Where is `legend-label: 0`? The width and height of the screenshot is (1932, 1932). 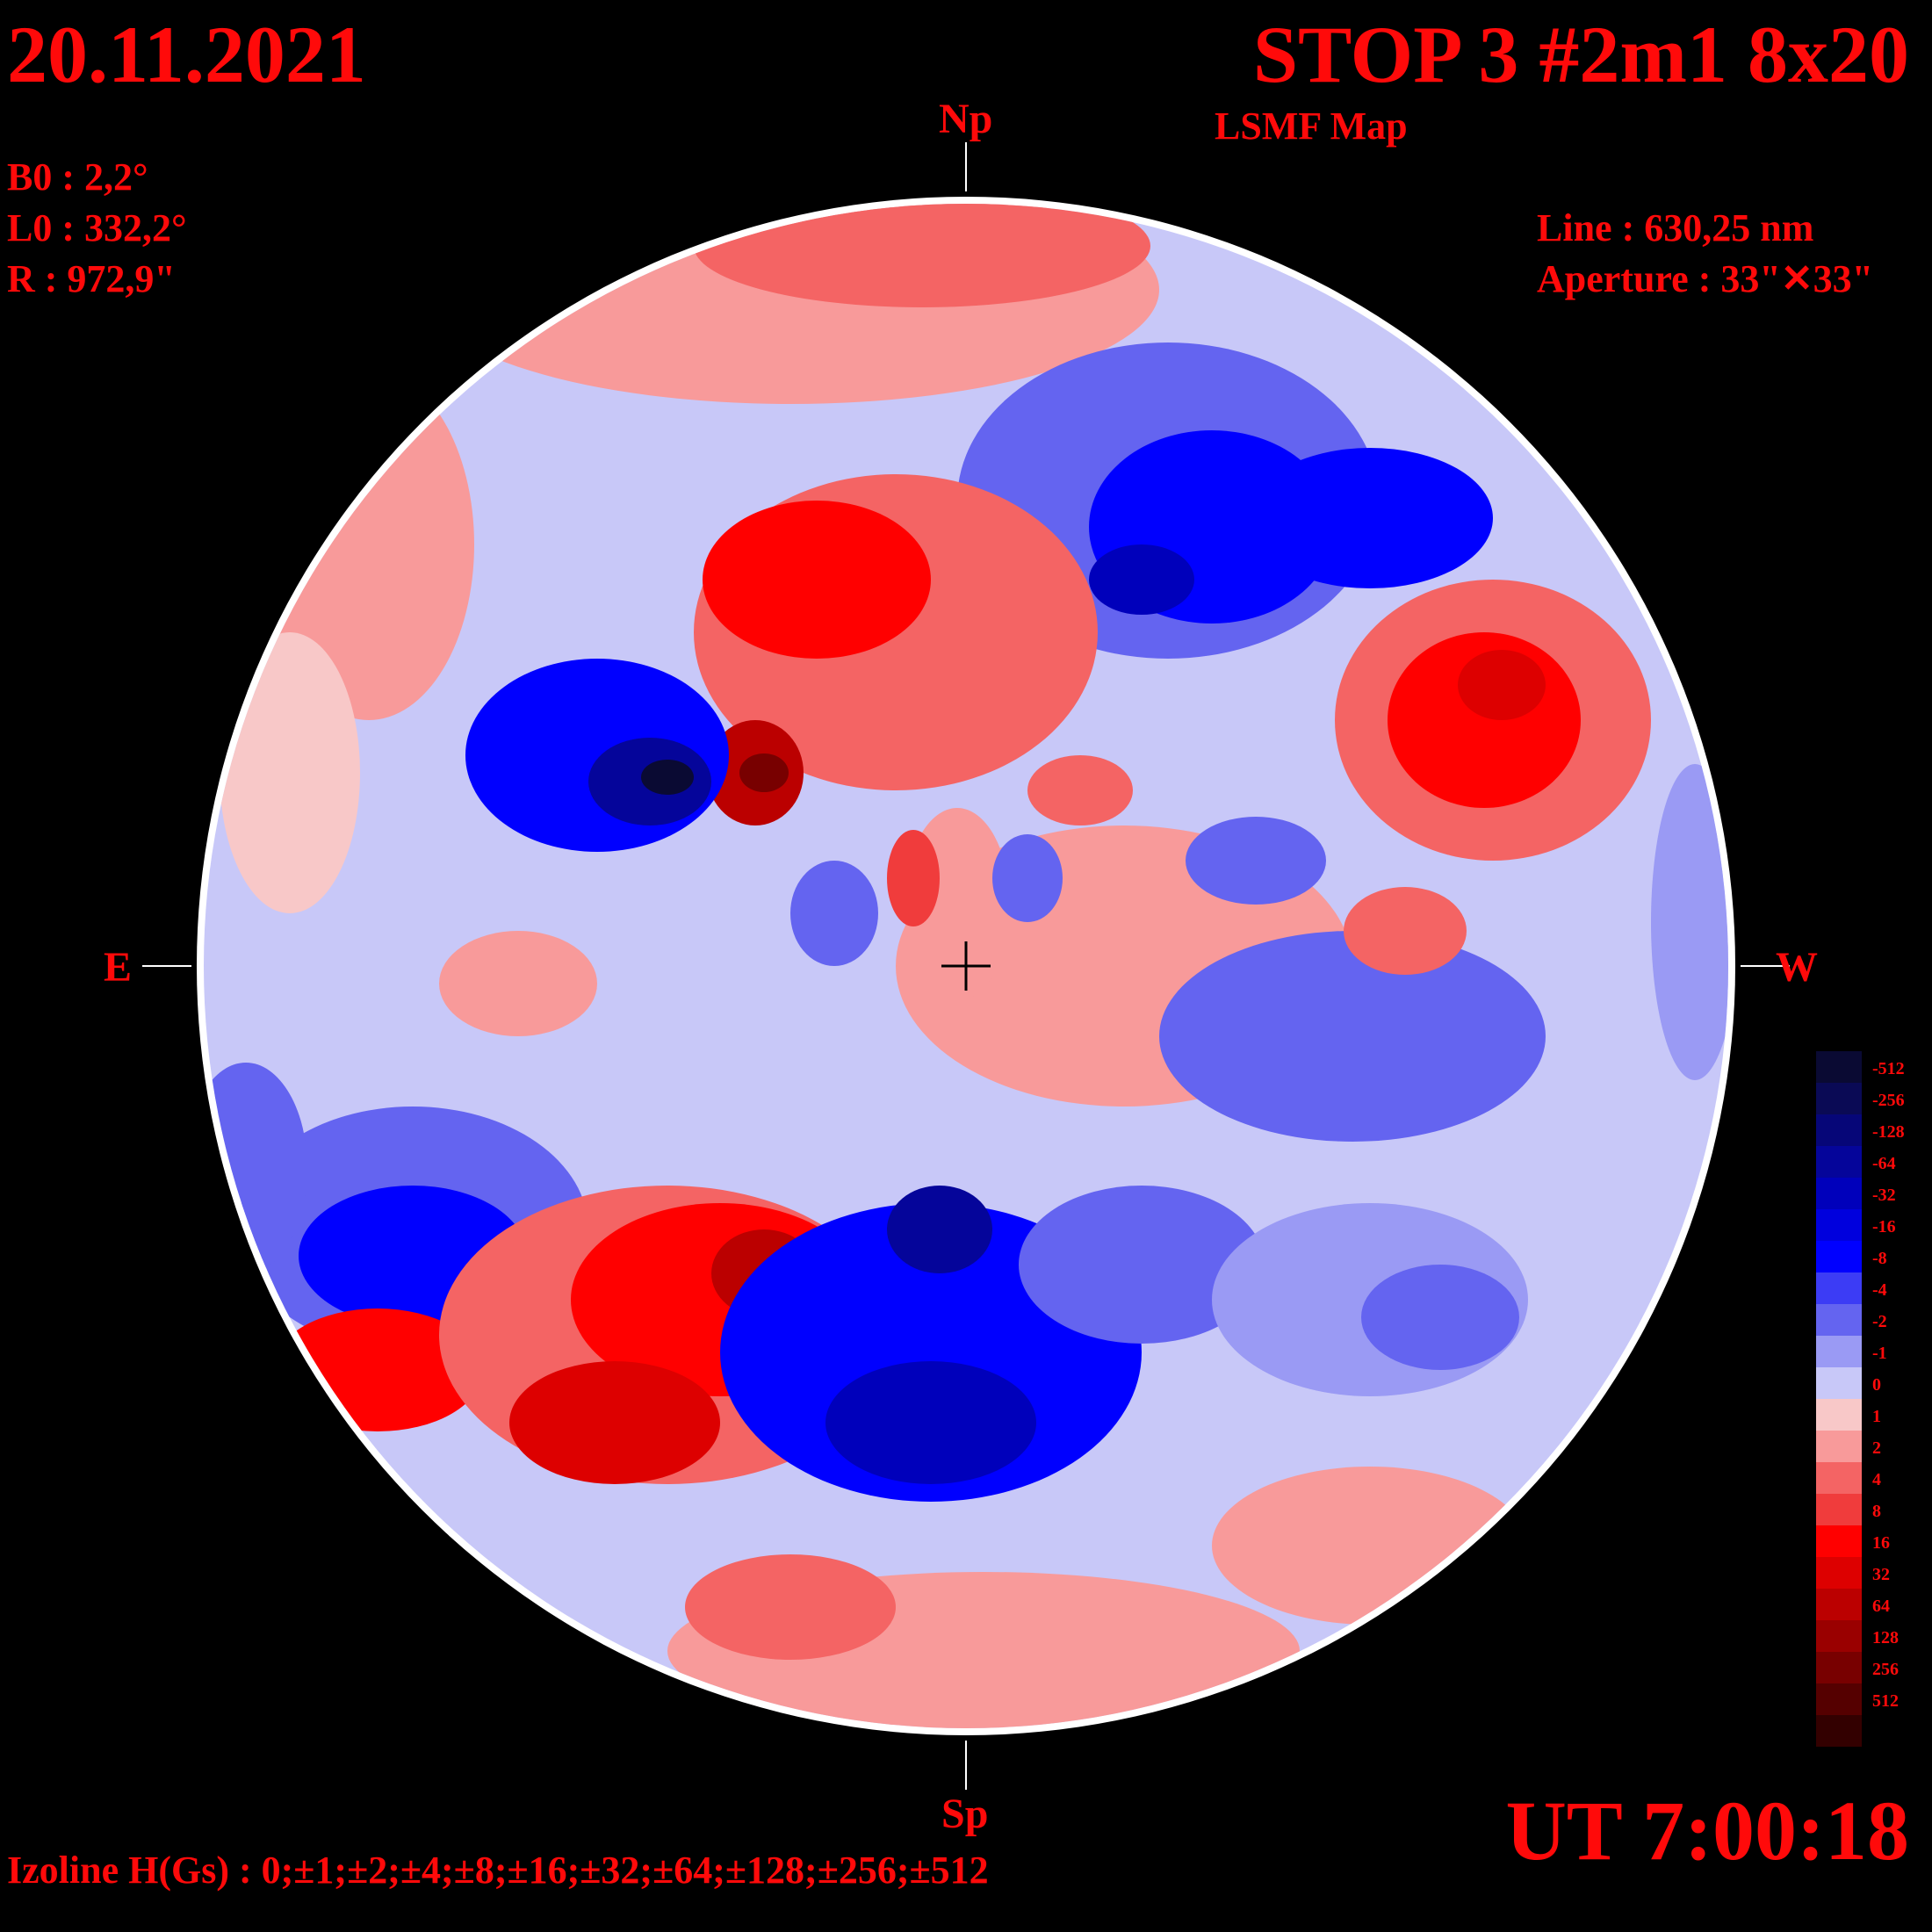 legend-label: 0 is located at coordinates (1876, 1385).